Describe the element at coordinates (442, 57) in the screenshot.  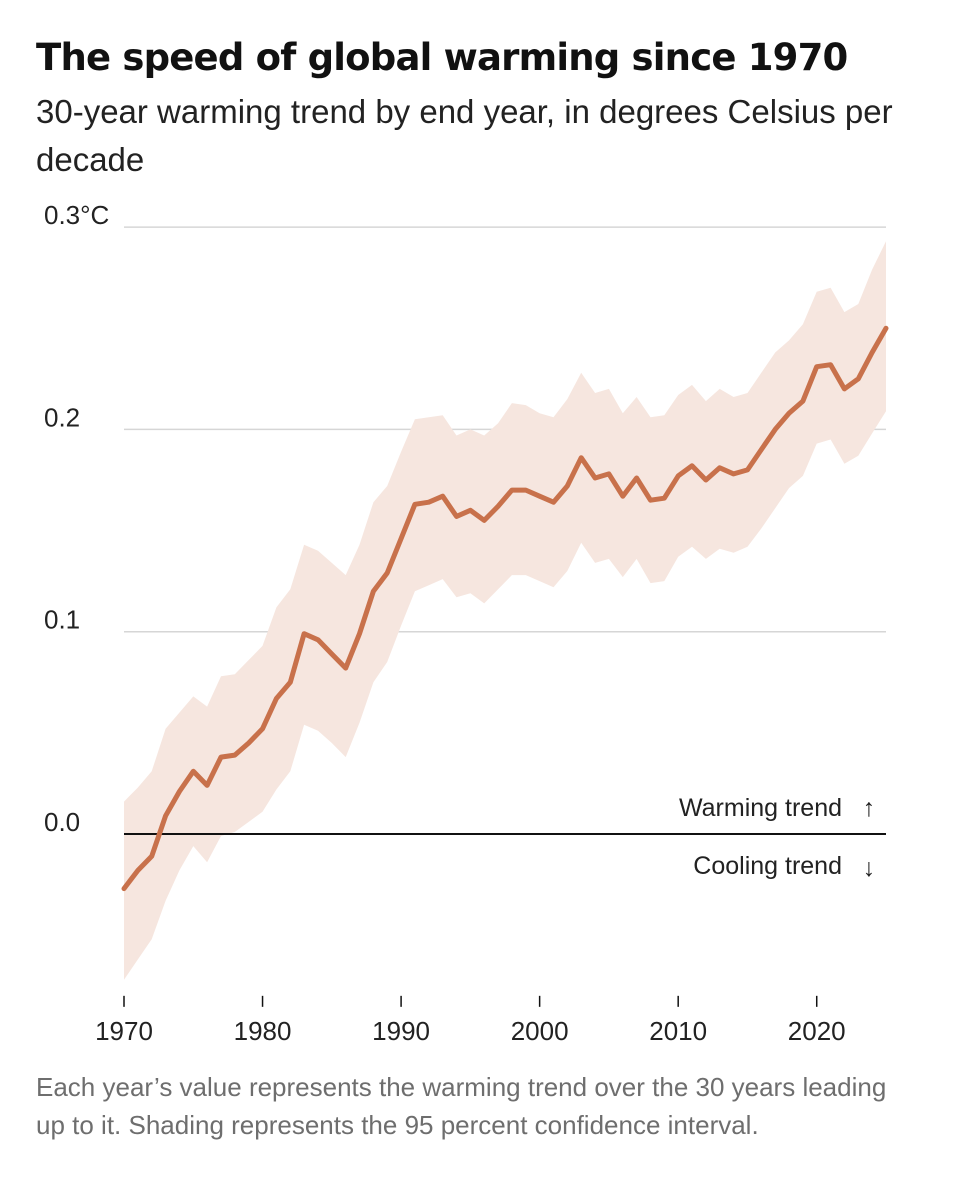
I see `chart-title: The speed of global warming since 1970` at that location.